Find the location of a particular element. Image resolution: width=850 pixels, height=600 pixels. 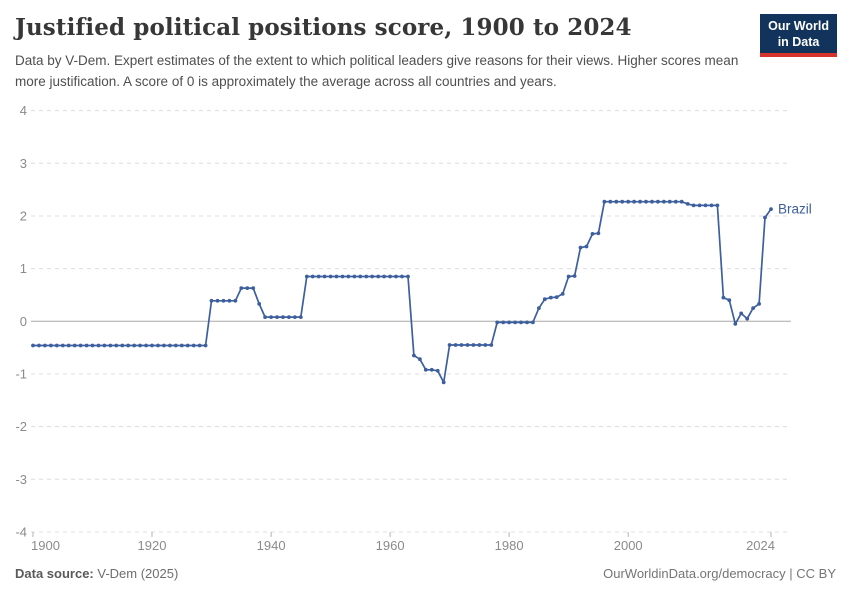

data-source-value: V-Dem (2025) is located at coordinates (136, 573).